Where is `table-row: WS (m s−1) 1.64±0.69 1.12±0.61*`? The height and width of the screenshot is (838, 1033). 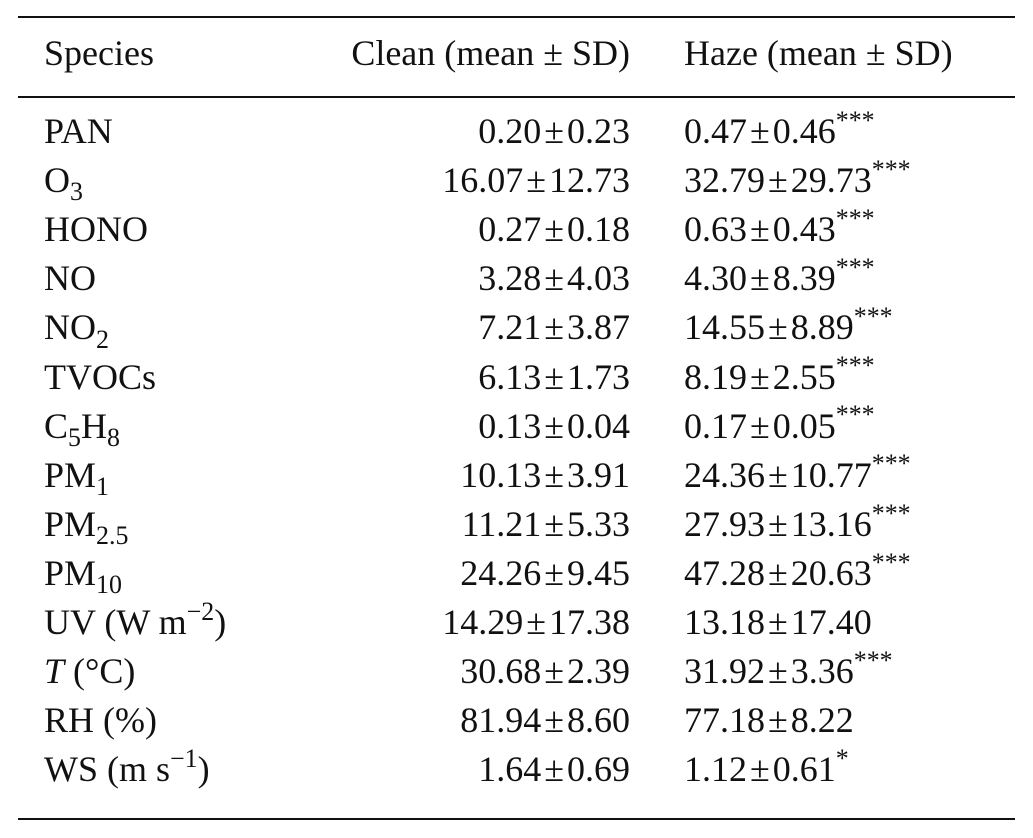
table-row: WS (m s−1) 1.64±0.69 1.12±0.61* is located at coordinates (516, 769).